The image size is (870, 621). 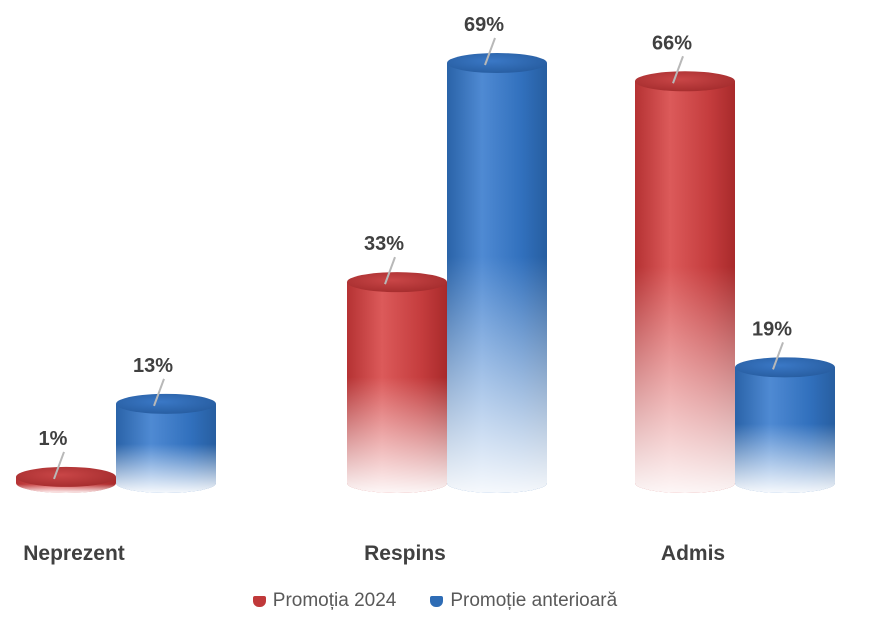 I want to click on category-label: Admis, so click(x=693, y=553).